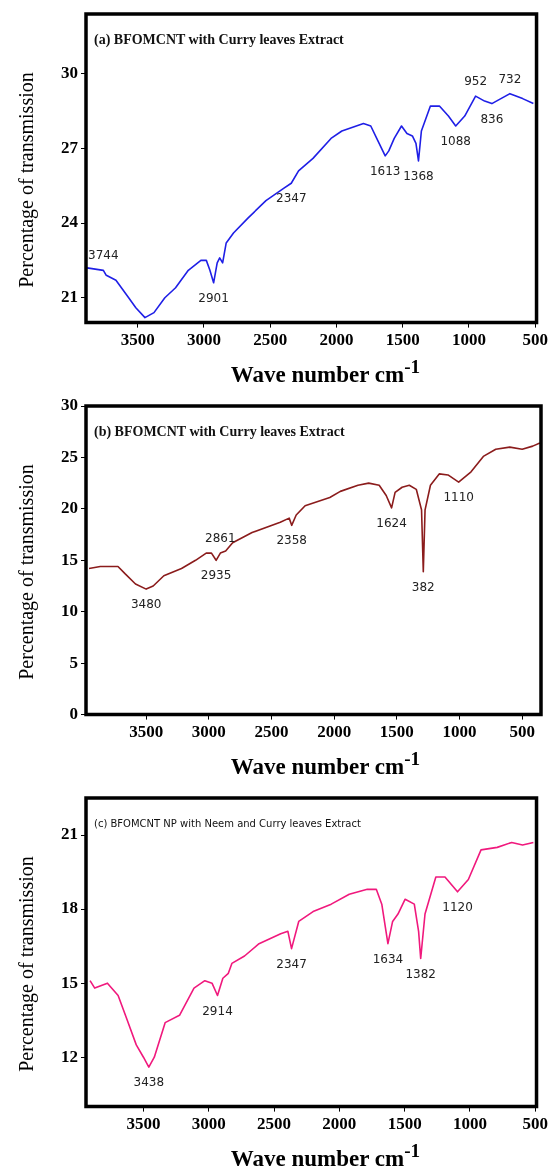  Describe the element at coordinates (457, 906) in the screenshot. I see `annotation: 1120` at that location.